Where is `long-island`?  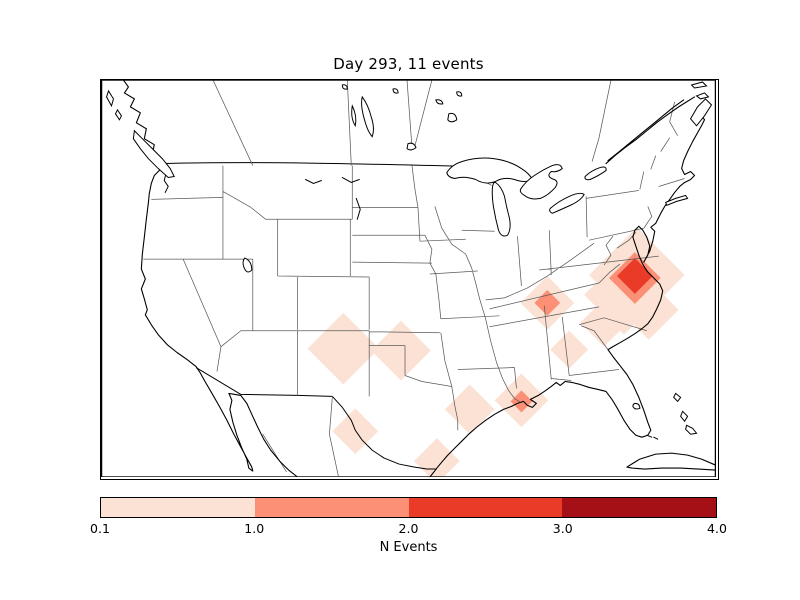
long-island is located at coordinates (677, 200).